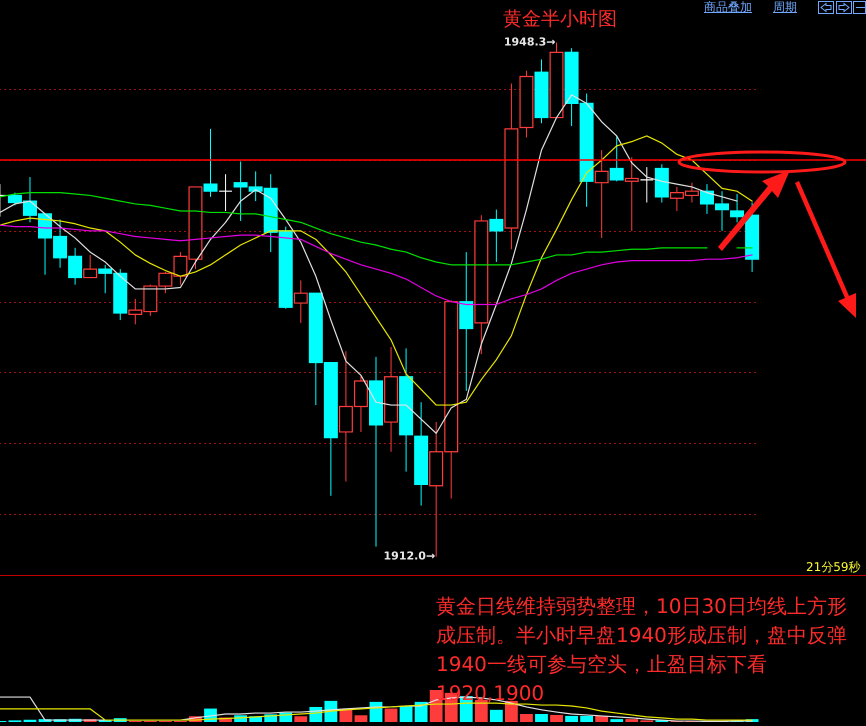 The image size is (866, 726). I want to click on chart-title: 黄金半小时图, so click(560, 19).